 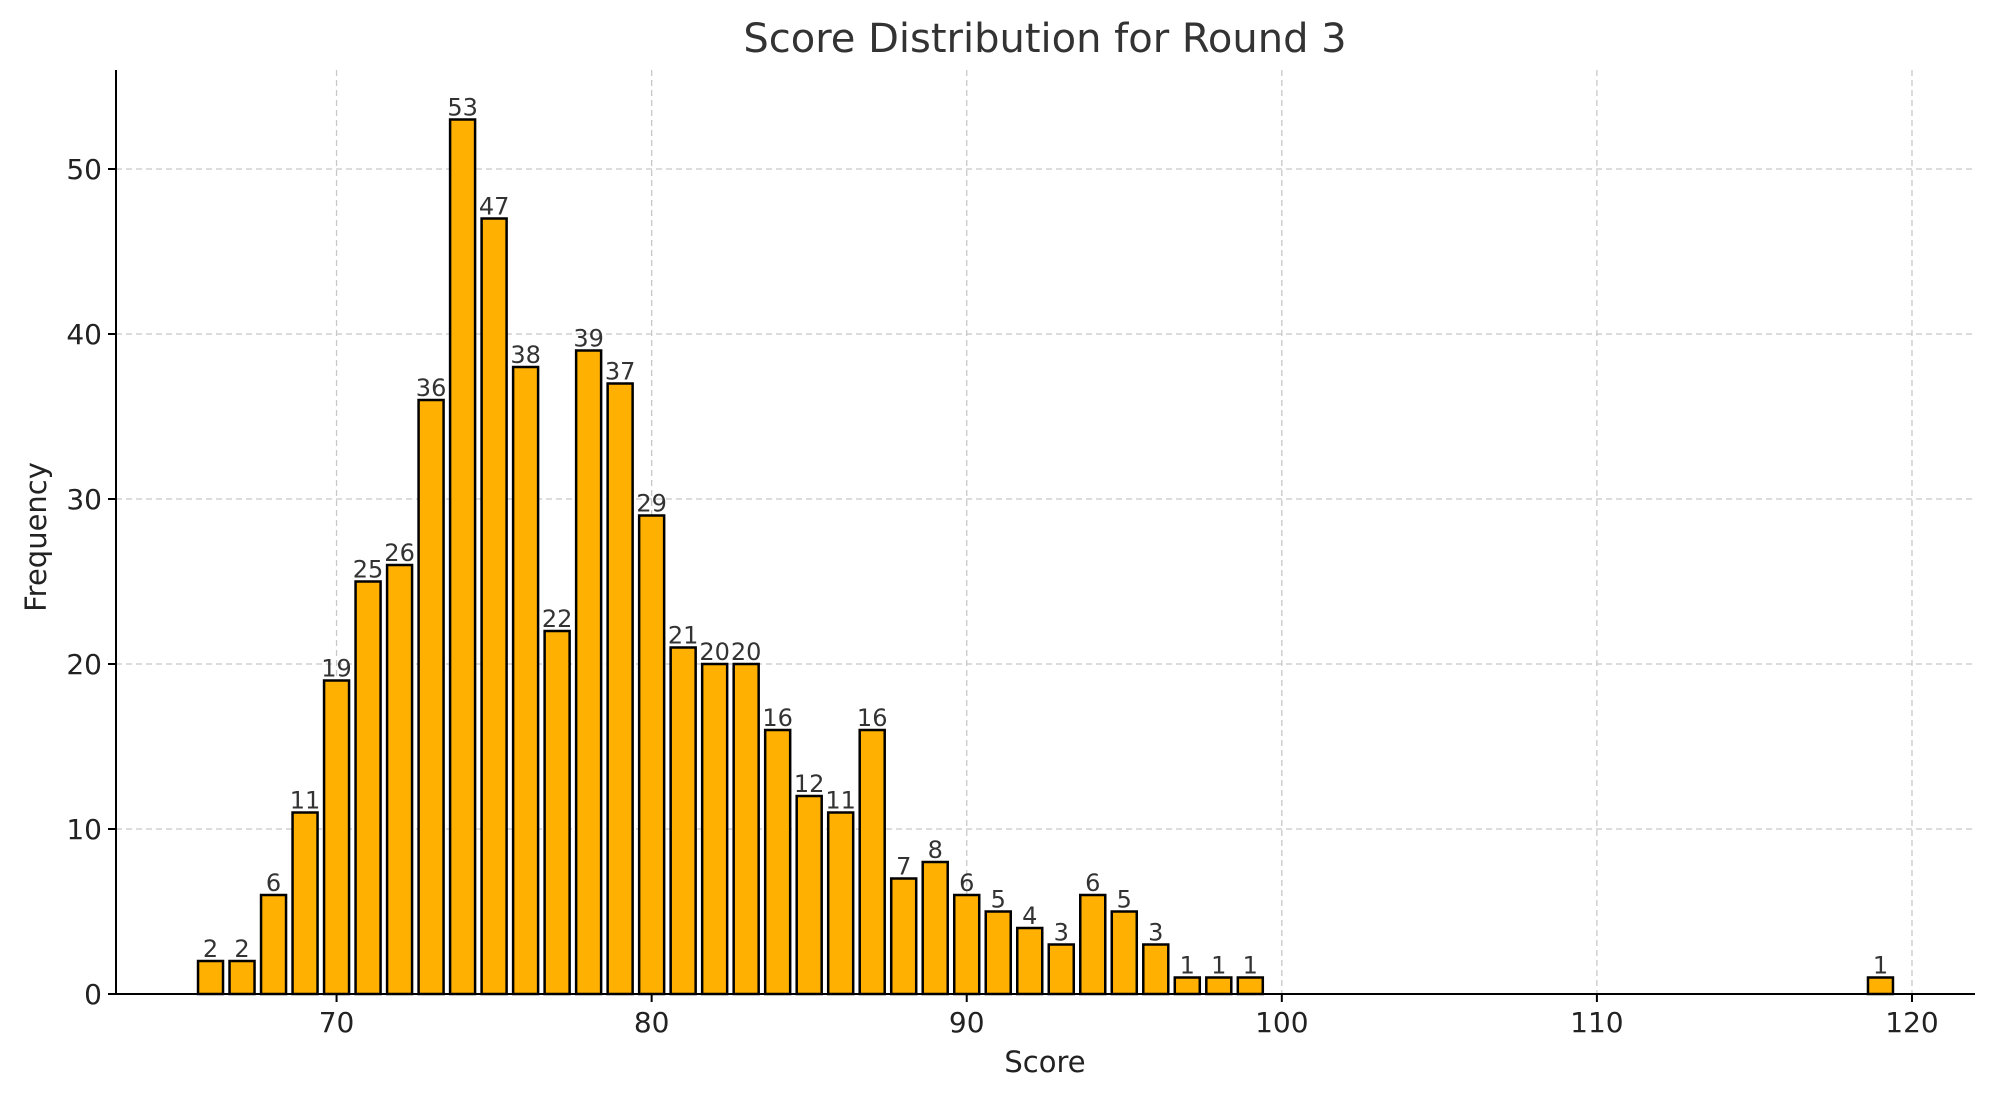 I want to click on bar-data-label: 12, so click(x=809, y=784).